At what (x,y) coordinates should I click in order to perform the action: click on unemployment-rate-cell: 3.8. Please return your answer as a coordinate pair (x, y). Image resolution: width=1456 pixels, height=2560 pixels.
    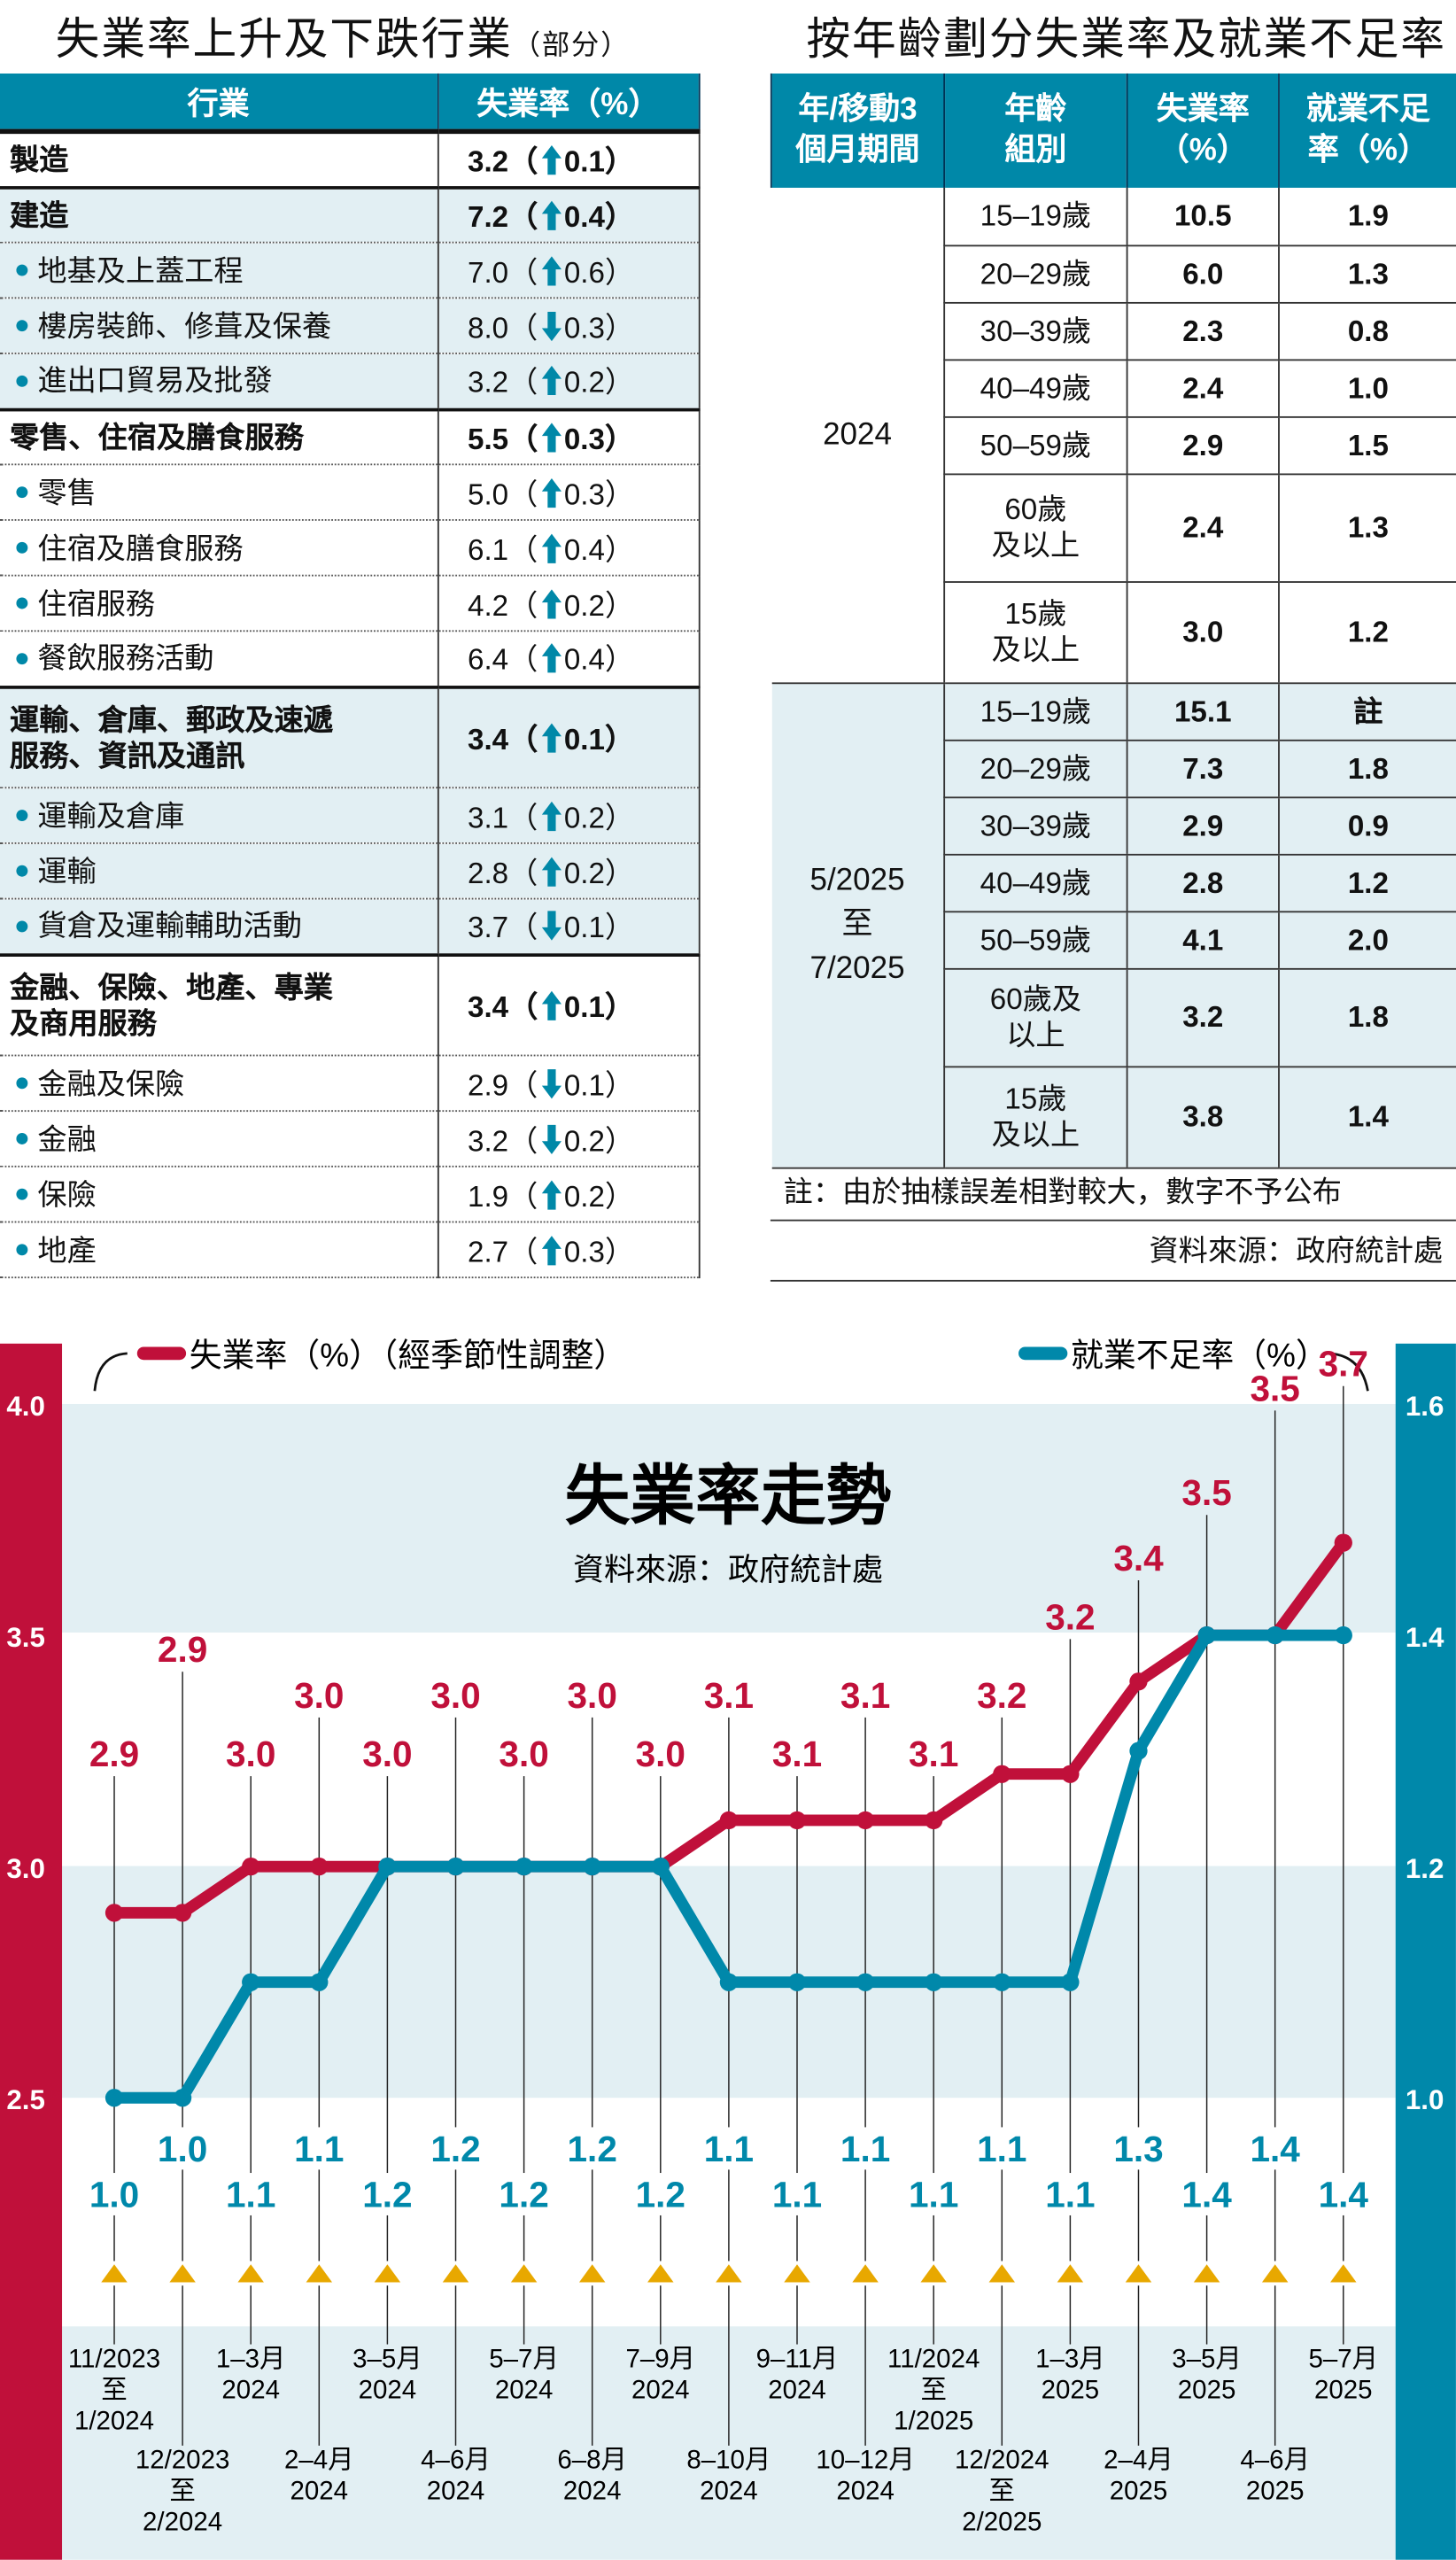
    Looking at the image, I should click on (1202, 1117).